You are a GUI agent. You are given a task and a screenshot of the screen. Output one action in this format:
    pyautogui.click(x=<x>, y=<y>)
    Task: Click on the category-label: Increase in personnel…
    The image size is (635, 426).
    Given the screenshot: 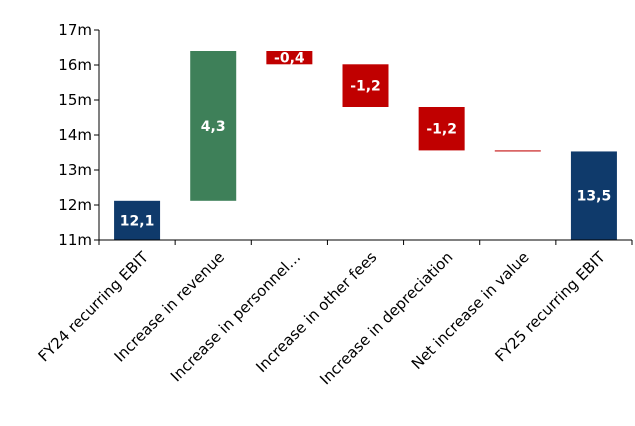 What is the action you would take?
    pyautogui.click(x=235, y=316)
    